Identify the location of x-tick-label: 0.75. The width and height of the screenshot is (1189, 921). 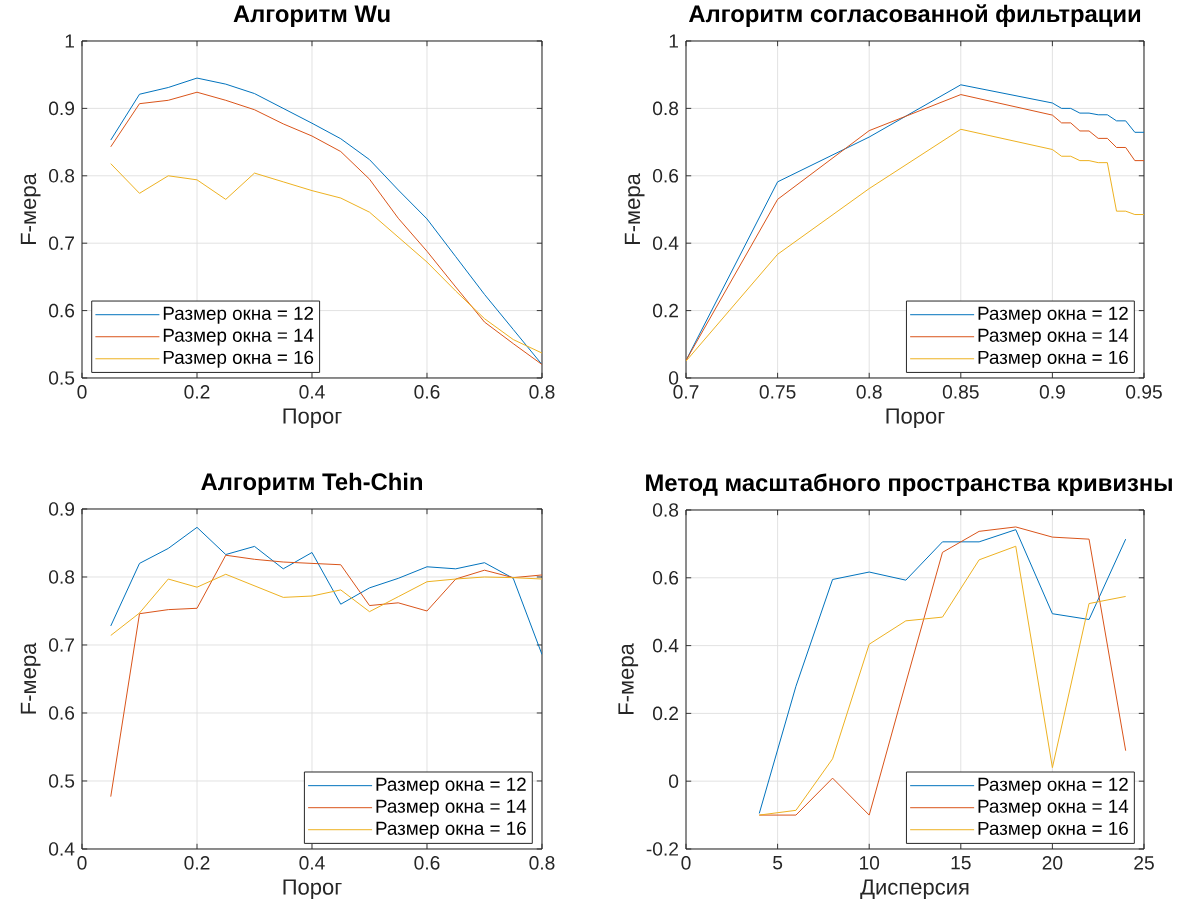
(777, 392).